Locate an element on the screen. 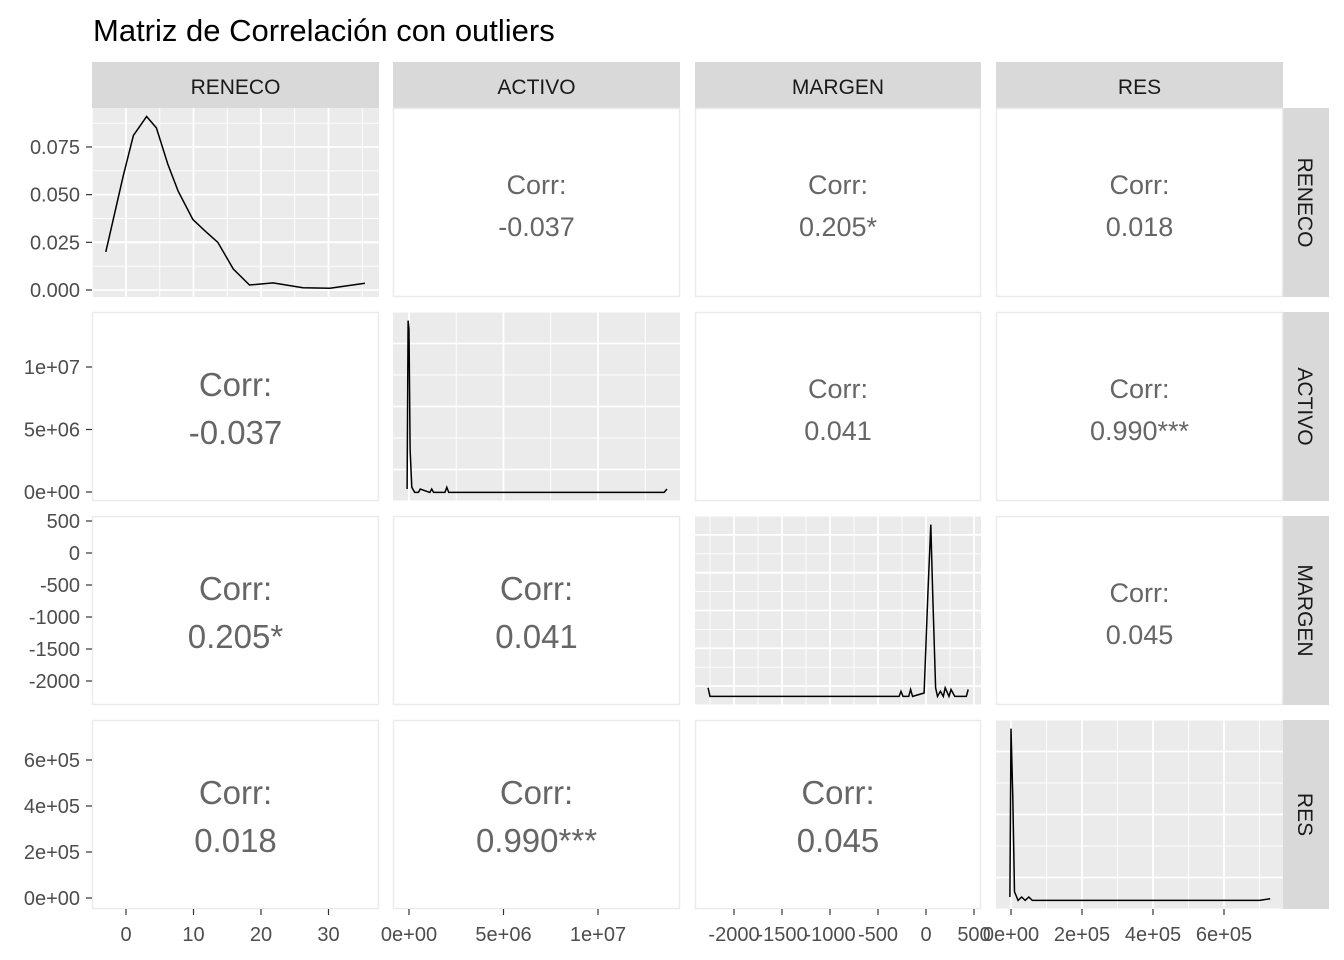 This screenshot has height=960, width=1344. y-tick-label: 0 is located at coordinates (74, 554).